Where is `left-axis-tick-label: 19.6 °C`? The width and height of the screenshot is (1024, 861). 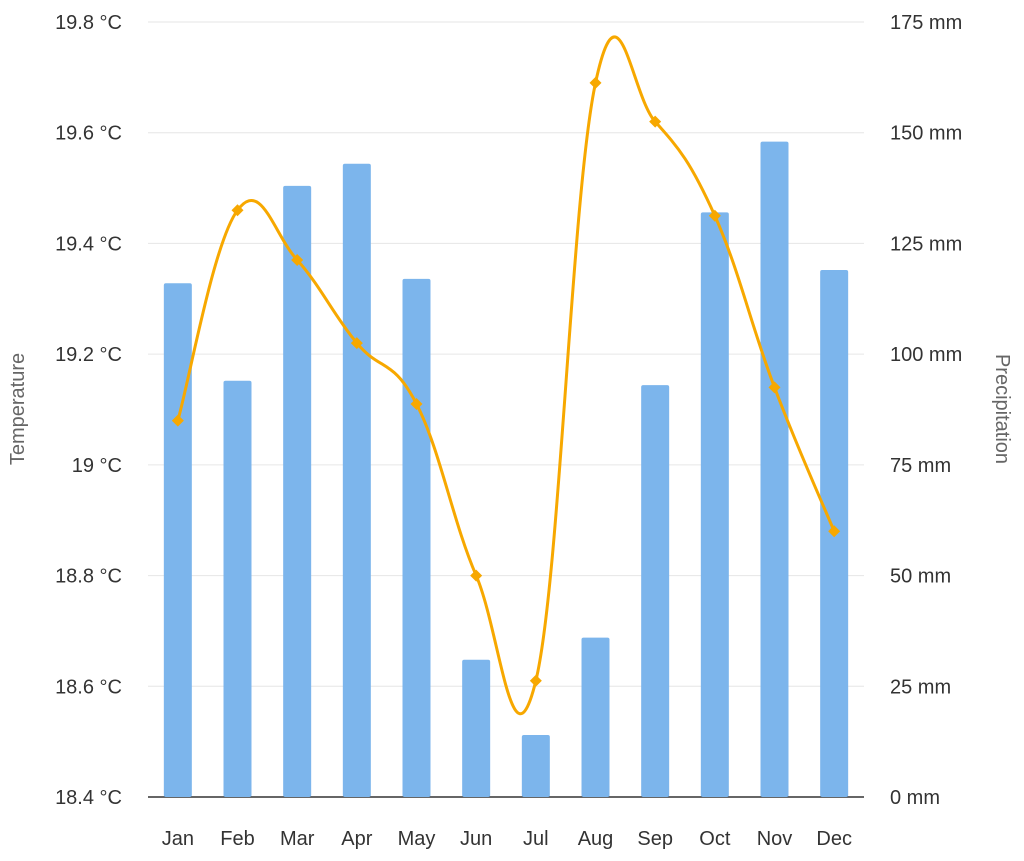
left-axis-tick-label: 19.6 °C is located at coordinates (88, 134).